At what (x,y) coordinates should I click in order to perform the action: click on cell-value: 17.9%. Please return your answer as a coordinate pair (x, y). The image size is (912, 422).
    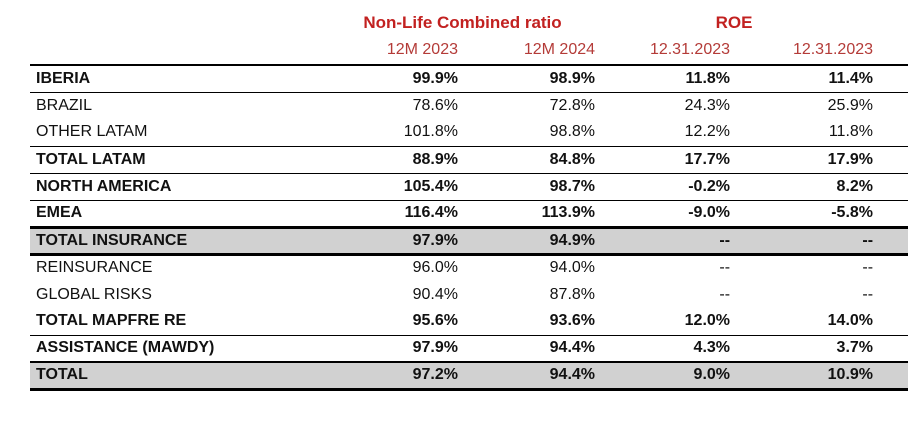
    Looking at the image, I should click on (819, 160).